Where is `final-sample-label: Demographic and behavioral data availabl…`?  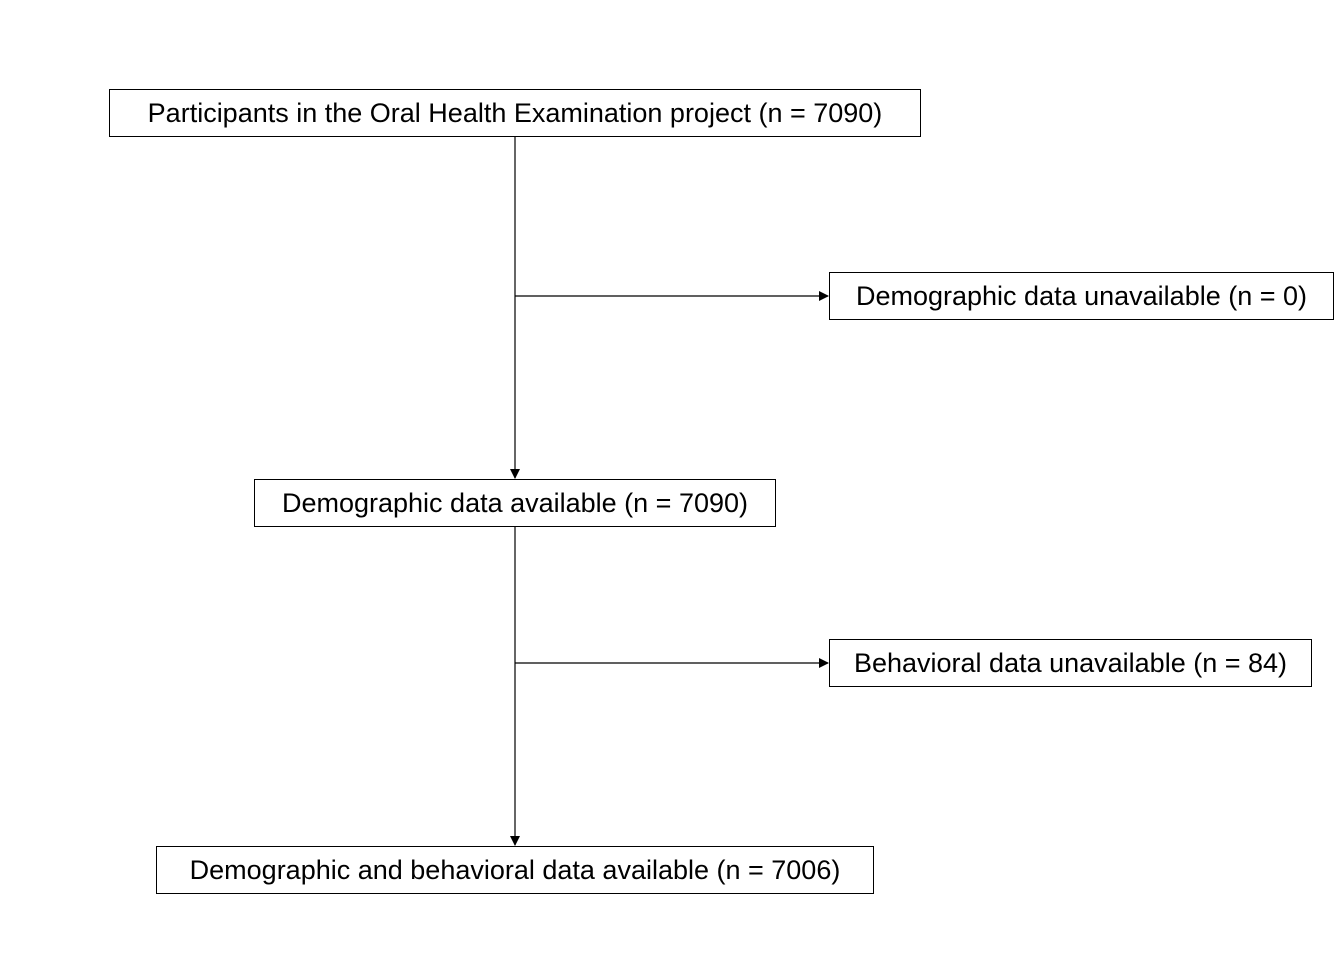
final-sample-label: Demographic and behavioral data availabl… is located at coordinates (515, 869).